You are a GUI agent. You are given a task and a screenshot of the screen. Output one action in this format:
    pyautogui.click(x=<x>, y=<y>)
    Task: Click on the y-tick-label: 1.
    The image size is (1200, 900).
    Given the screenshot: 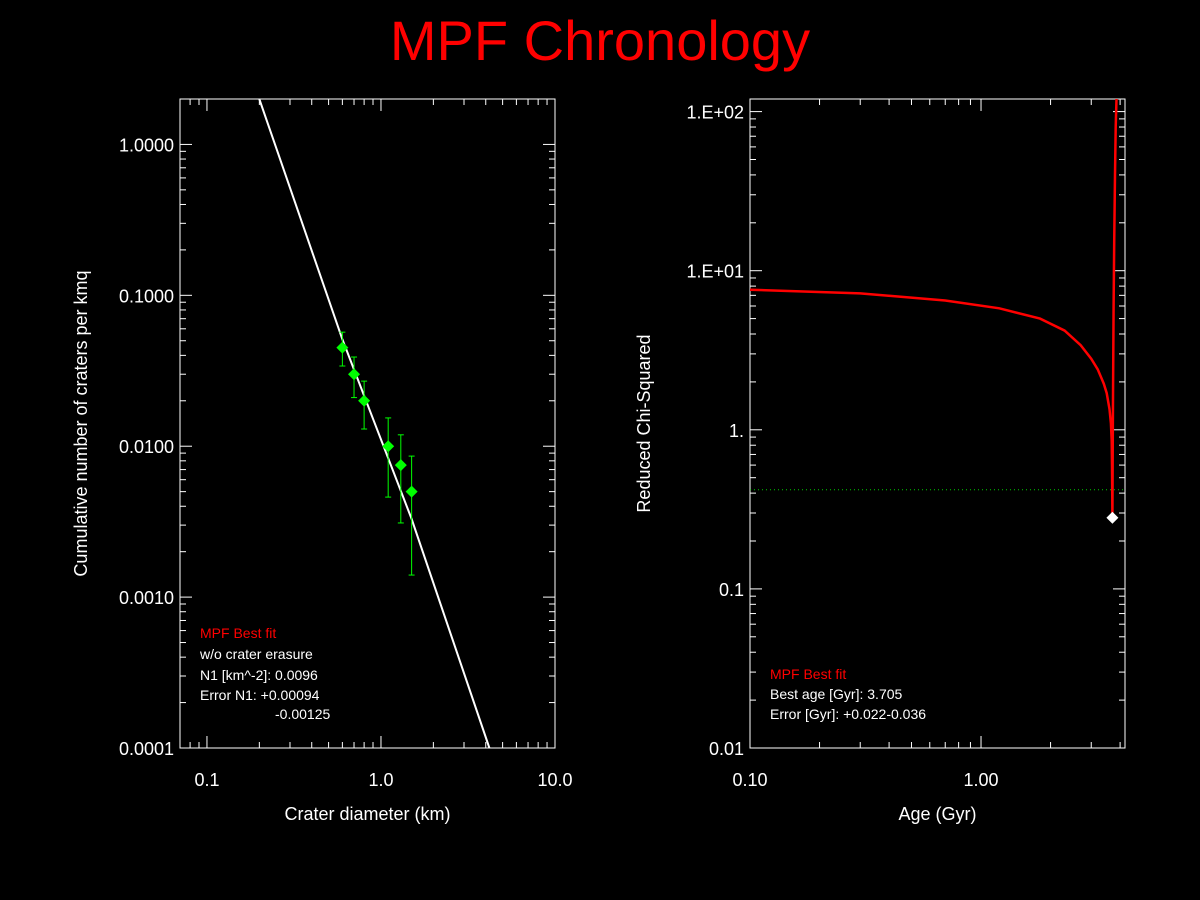 What is the action you would take?
    pyautogui.click(x=736, y=431)
    